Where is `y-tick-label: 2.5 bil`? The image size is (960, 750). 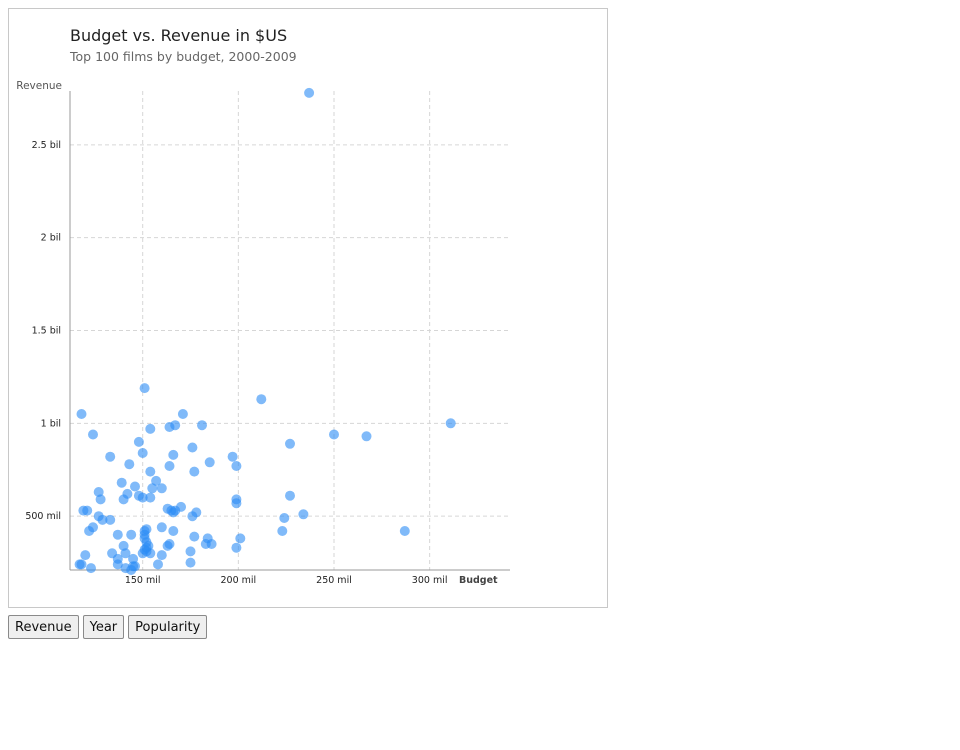 y-tick-label: 2.5 bil is located at coordinates (46, 145).